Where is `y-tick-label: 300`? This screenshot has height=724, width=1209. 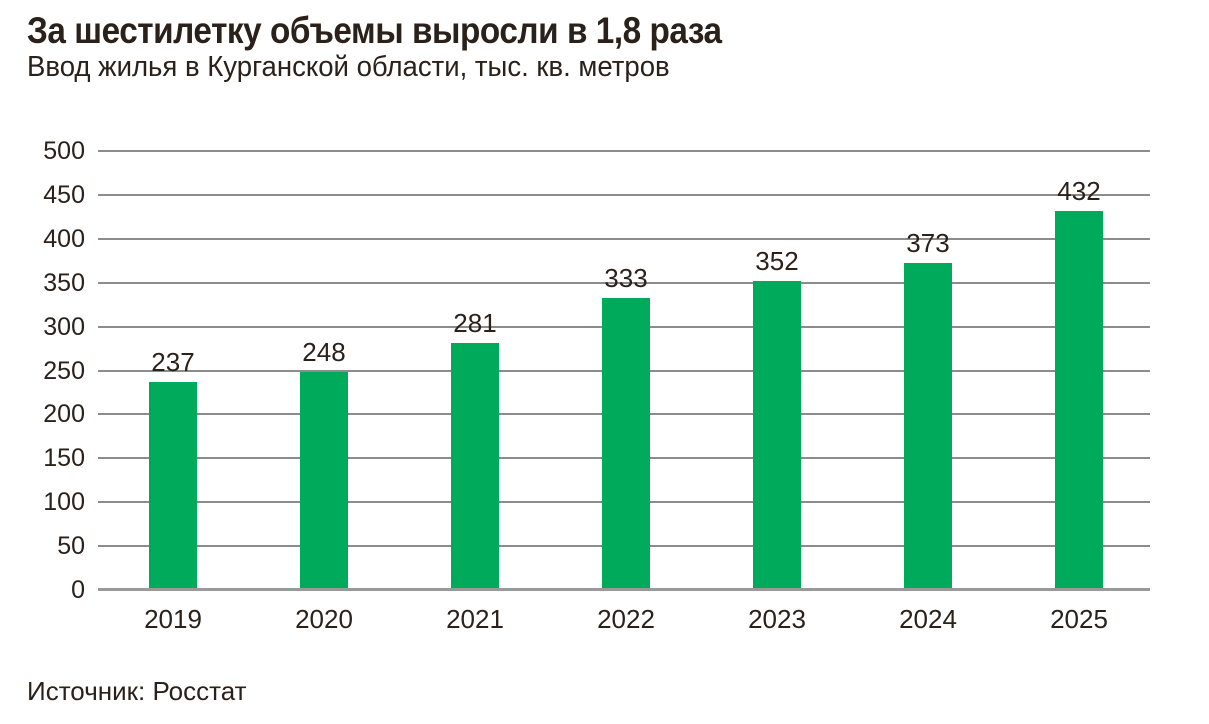 y-tick-label: 300 is located at coordinates (64, 326).